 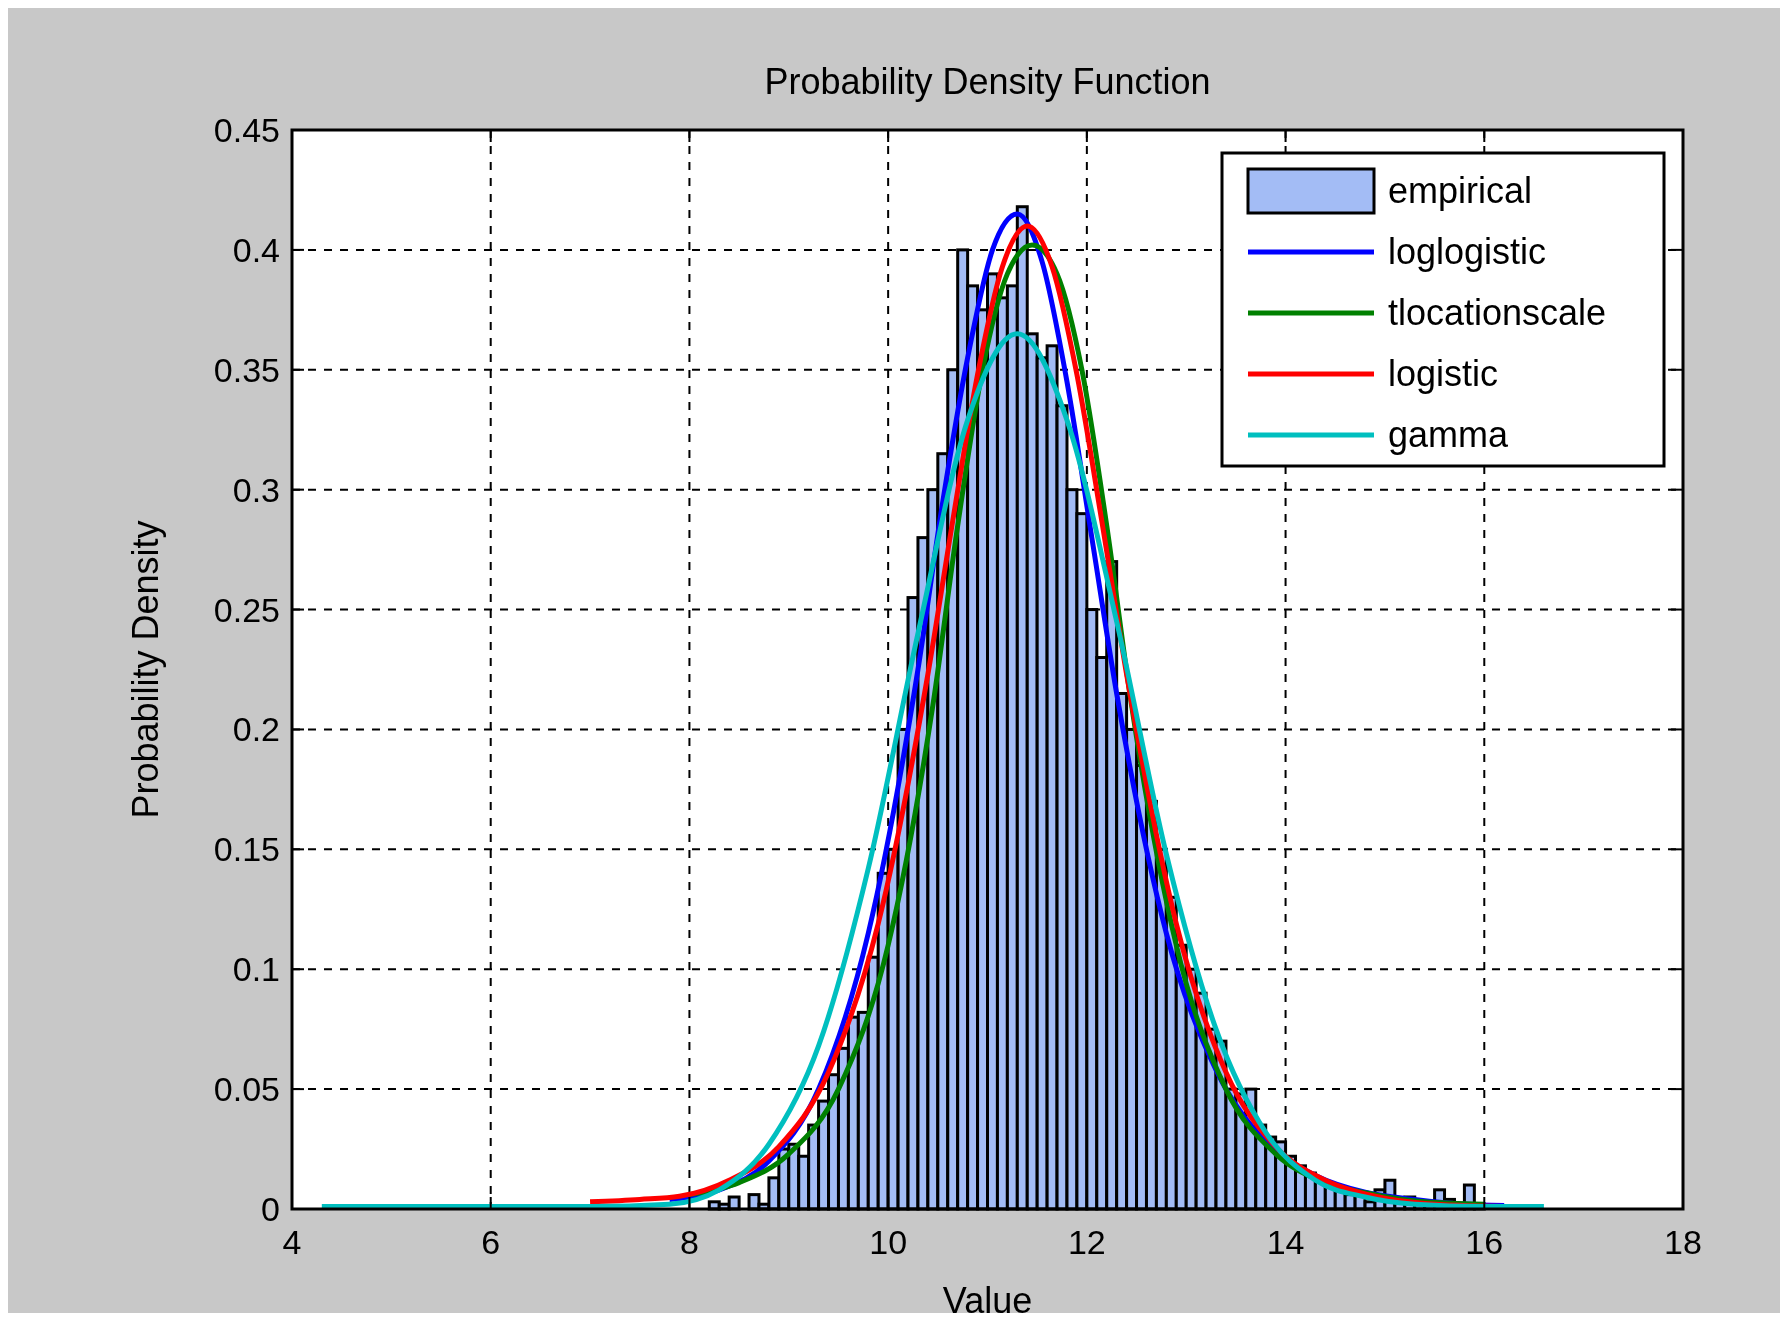 What do you see at coordinates (987, 1300) in the screenshot?
I see `x-axis-title: Value` at bounding box center [987, 1300].